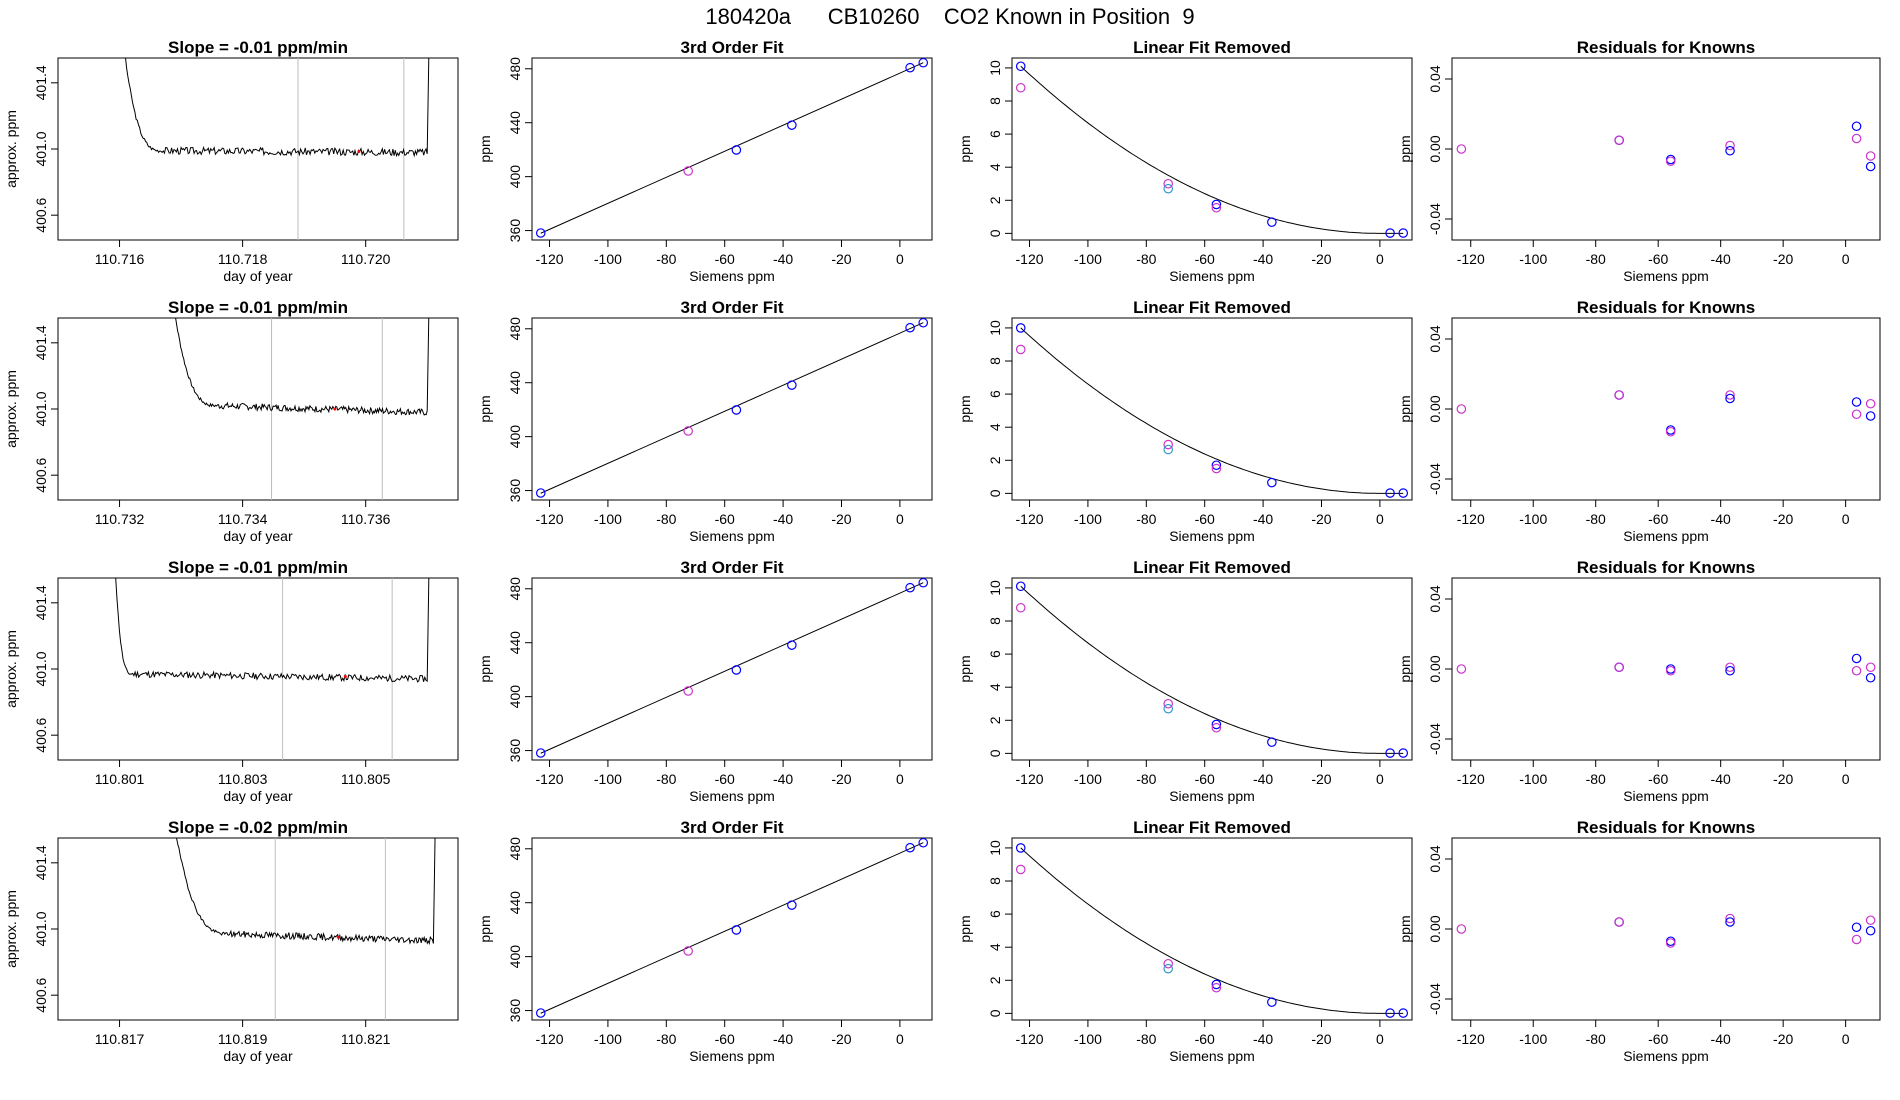  What do you see at coordinates (41, 928) in the screenshot?
I see `y-tick-label: 401.0` at bounding box center [41, 928].